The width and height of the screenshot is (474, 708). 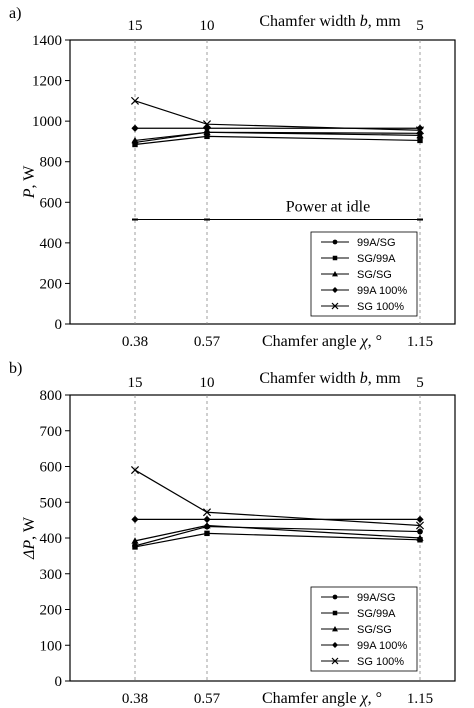 I want to click on y-axis-label: P, W, so click(x=29, y=182).